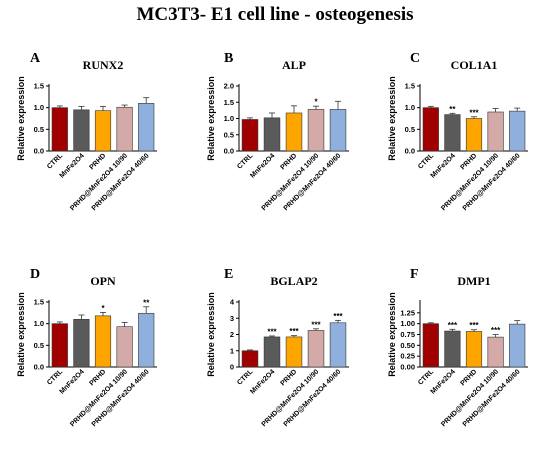  I want to click on y-tick-label: 0.00, so click(407, 367).